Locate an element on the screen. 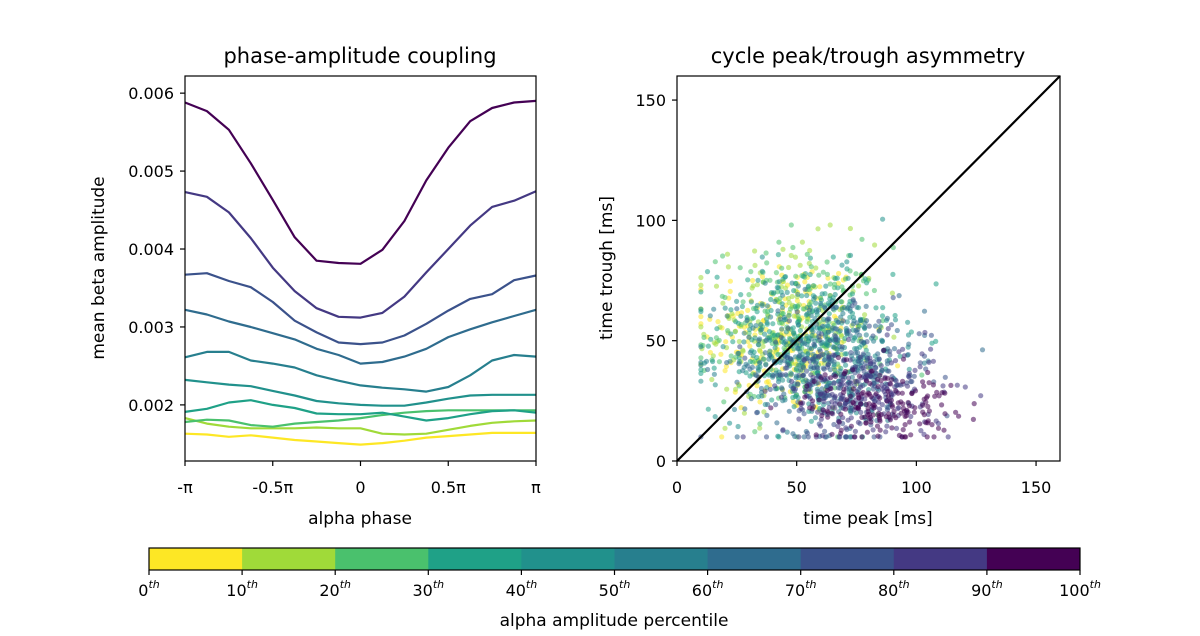  colorbar-tick-label: 40th is located at coordinates (522, 589).